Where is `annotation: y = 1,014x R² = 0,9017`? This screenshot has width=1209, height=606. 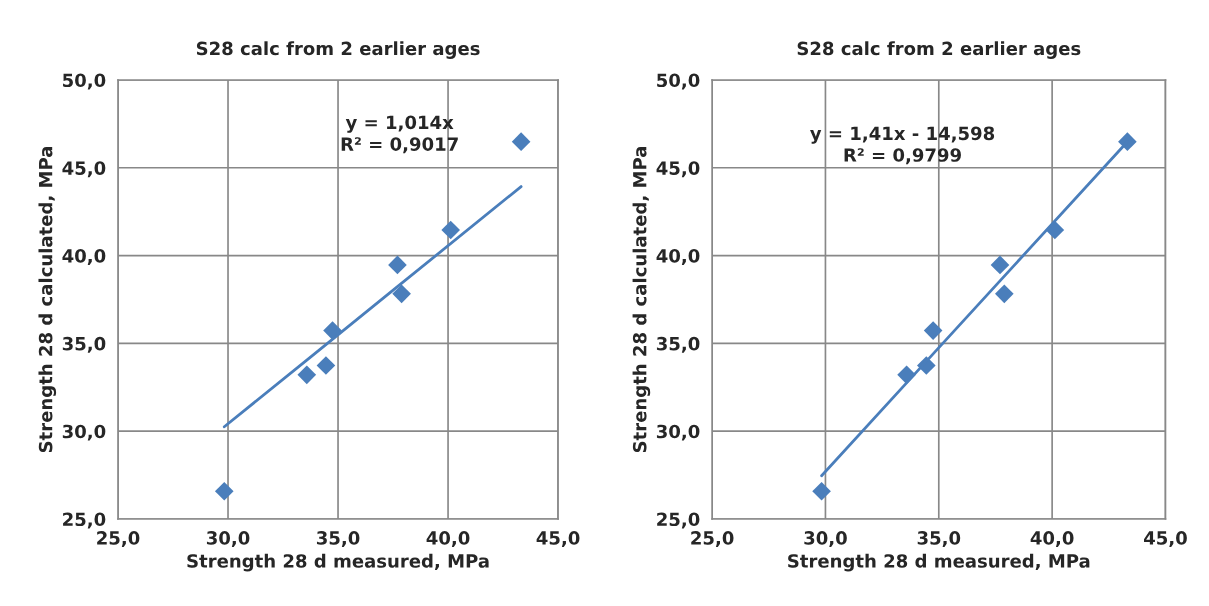 annotation: y = 1,014x R² = 0,9017 is located at coordinates (399, 134).